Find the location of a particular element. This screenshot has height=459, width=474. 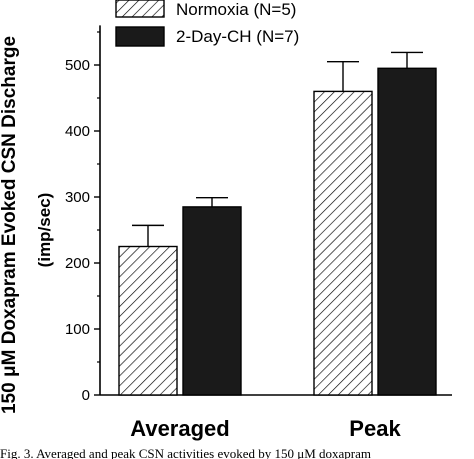

legend-label: 2-Day-CH (N=7) is located at coordinates (237, 36).